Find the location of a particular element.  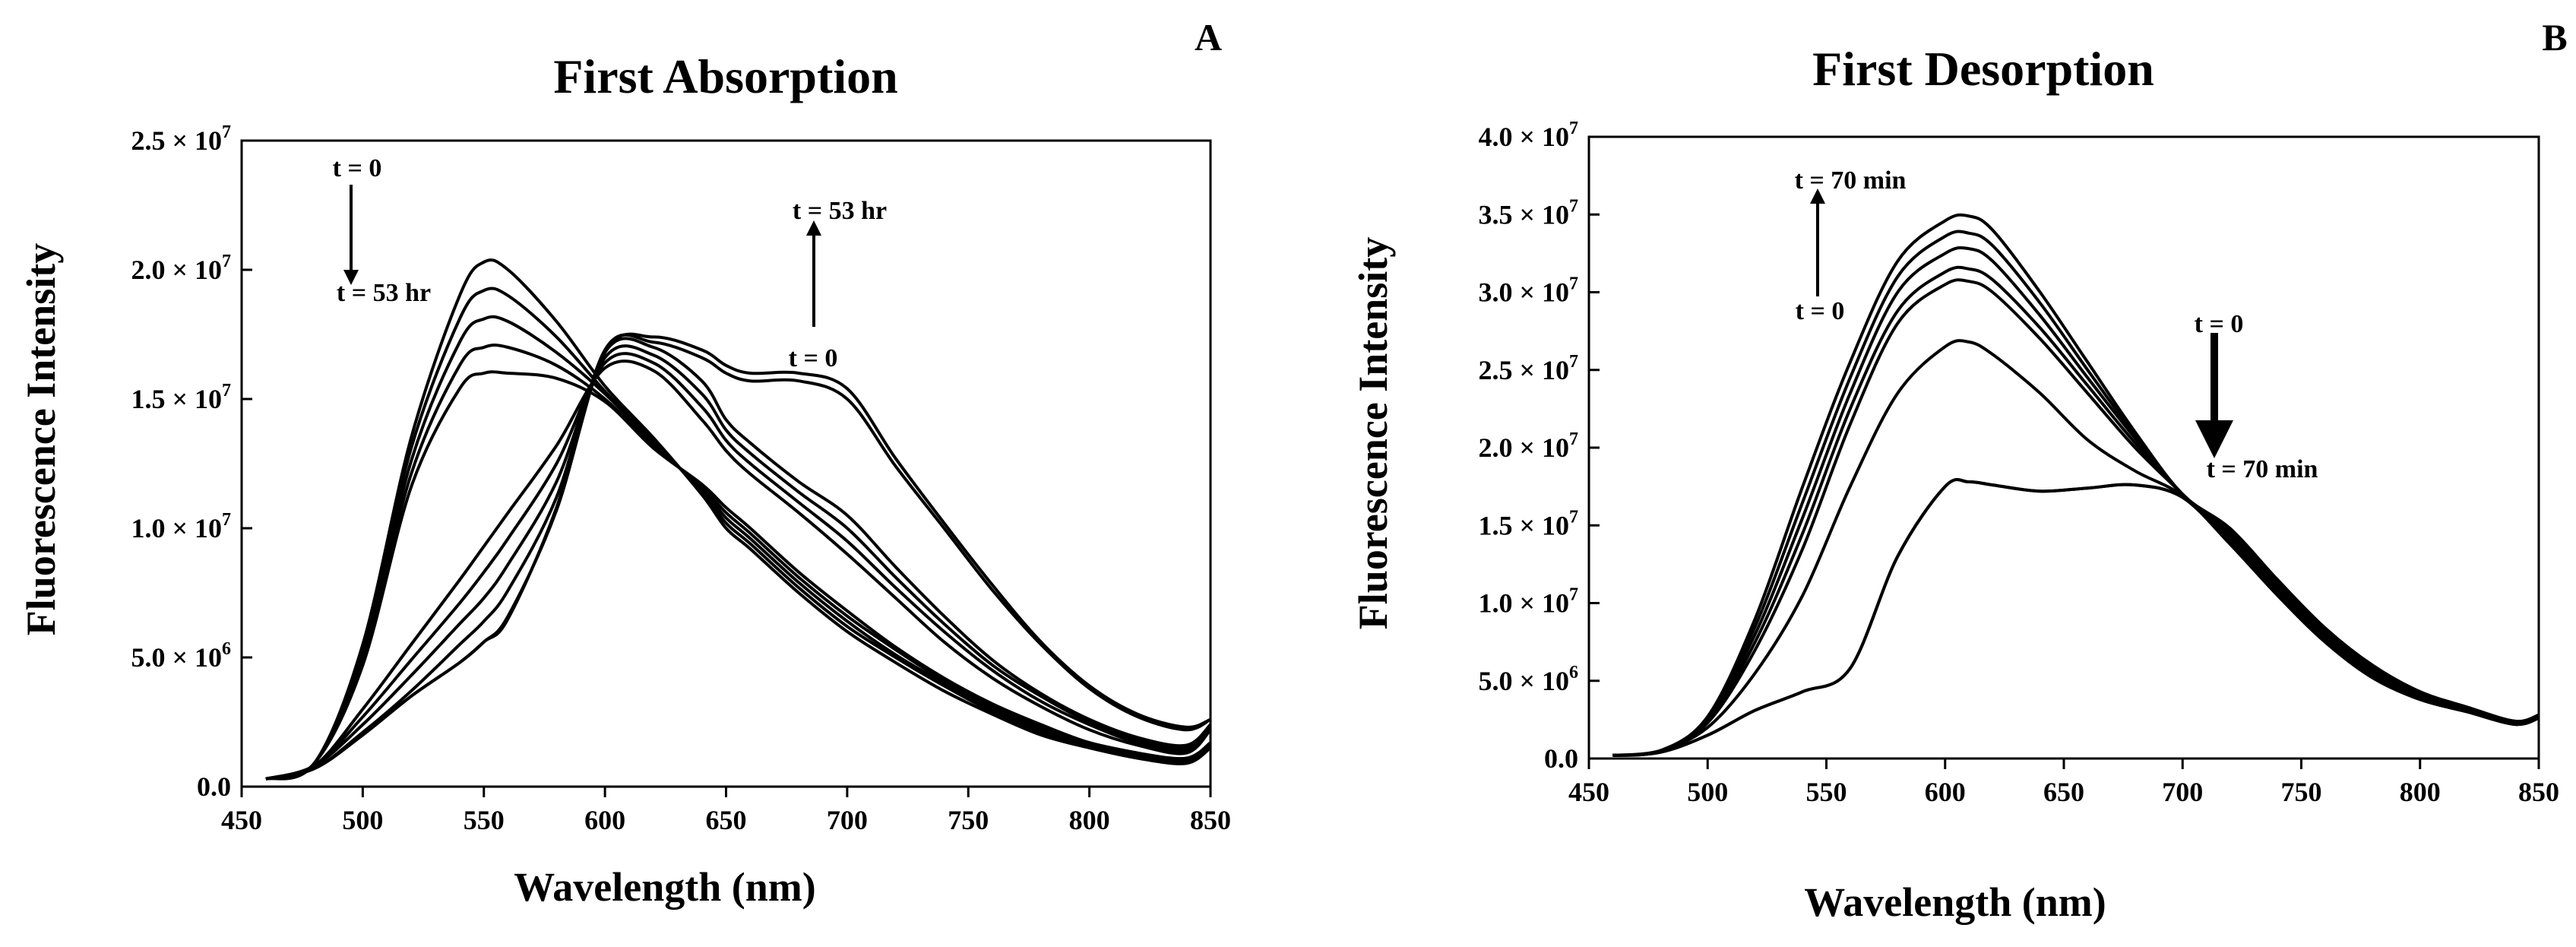

panel-a-x-tick-label: 850 is located at coordinates (1210, 820).